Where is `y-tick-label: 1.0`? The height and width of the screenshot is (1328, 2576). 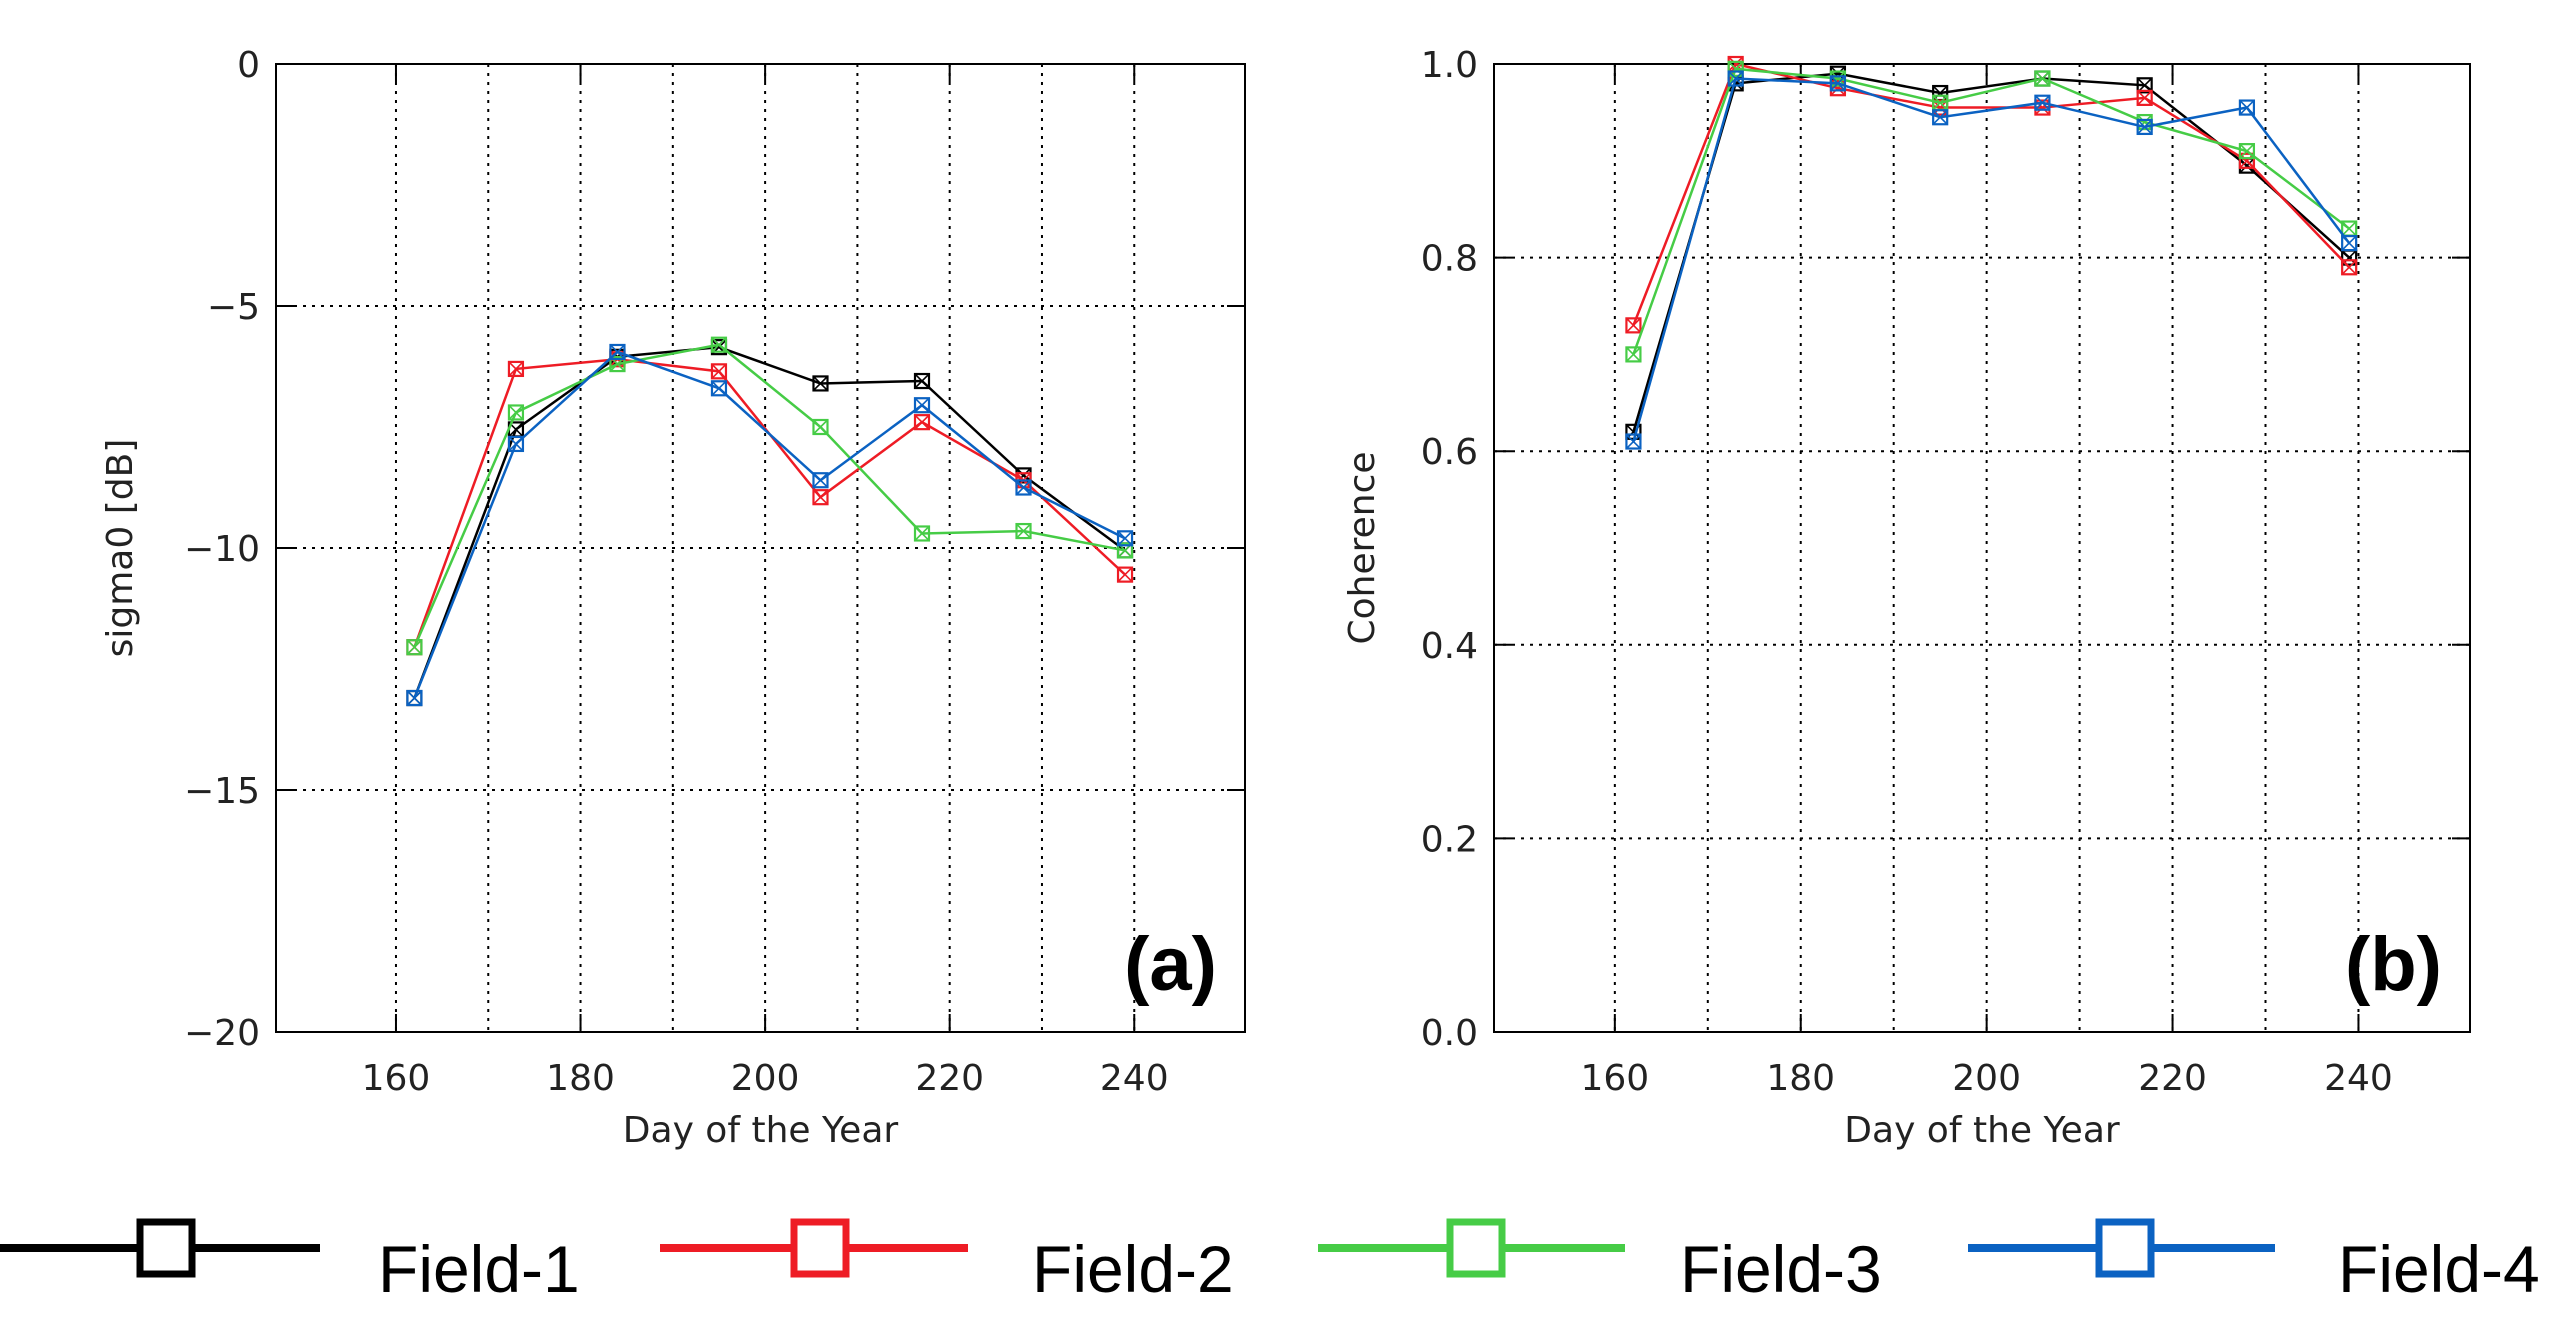 y-tick-label: 1.0 is located at coordinates (1449, 65).